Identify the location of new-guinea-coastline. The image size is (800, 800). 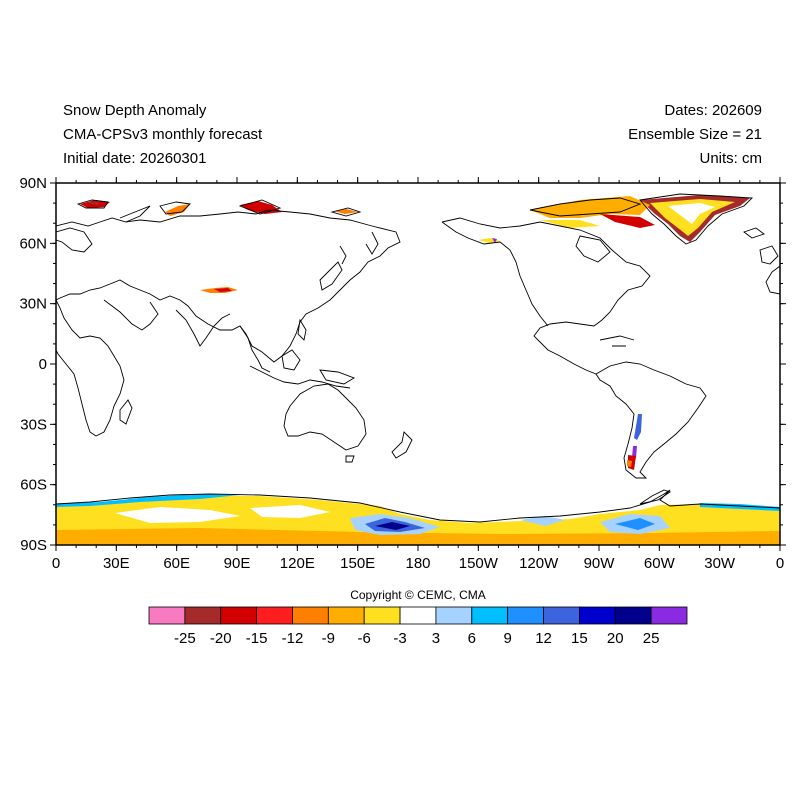
(337, 377).